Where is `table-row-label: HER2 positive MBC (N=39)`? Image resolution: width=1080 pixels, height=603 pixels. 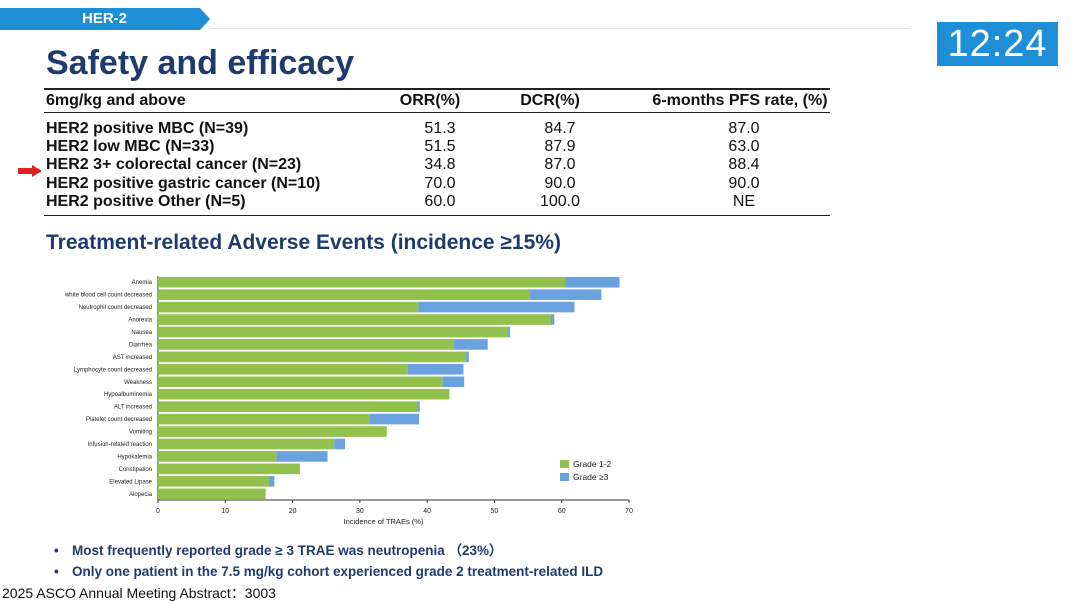
table-row-label: HER2 positive MBC (N=39) is located at coordinates (147, 128).